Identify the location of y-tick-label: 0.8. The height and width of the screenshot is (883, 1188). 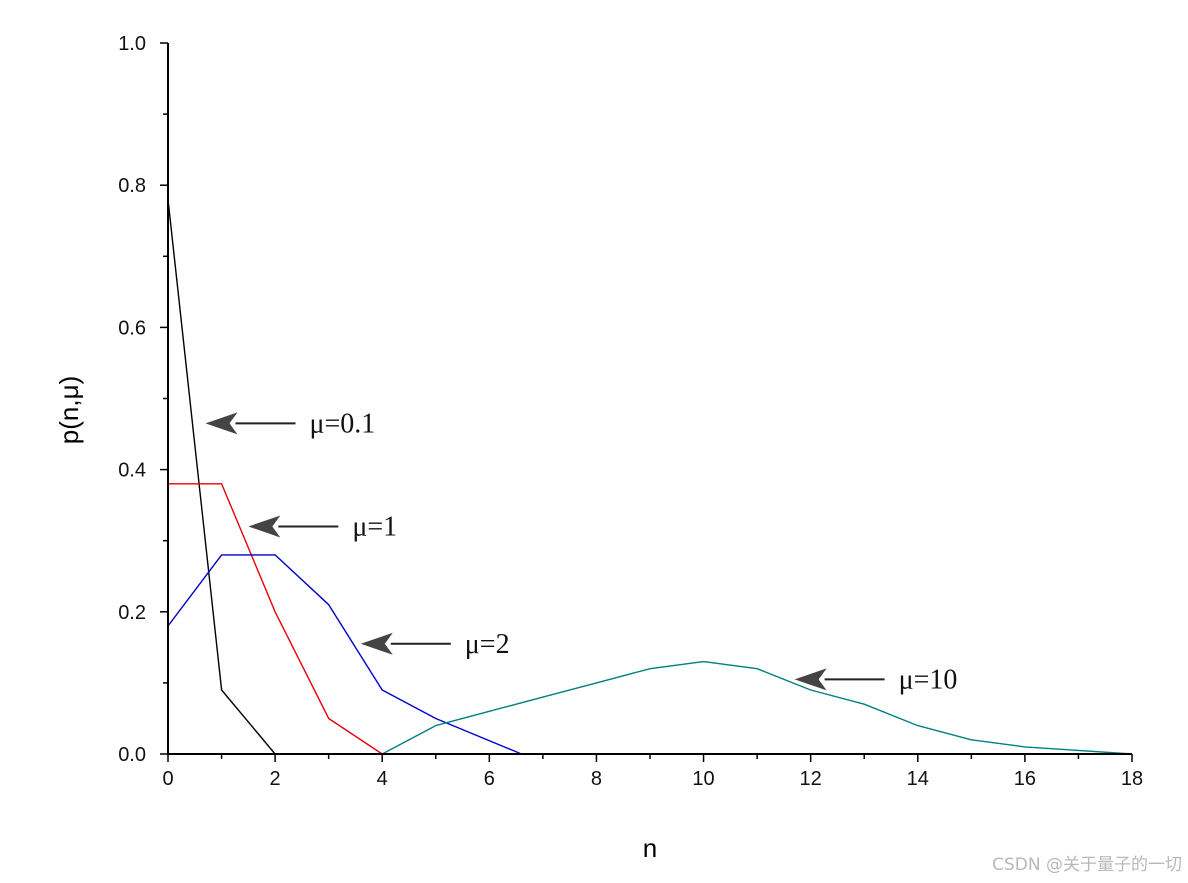
(132, 186).